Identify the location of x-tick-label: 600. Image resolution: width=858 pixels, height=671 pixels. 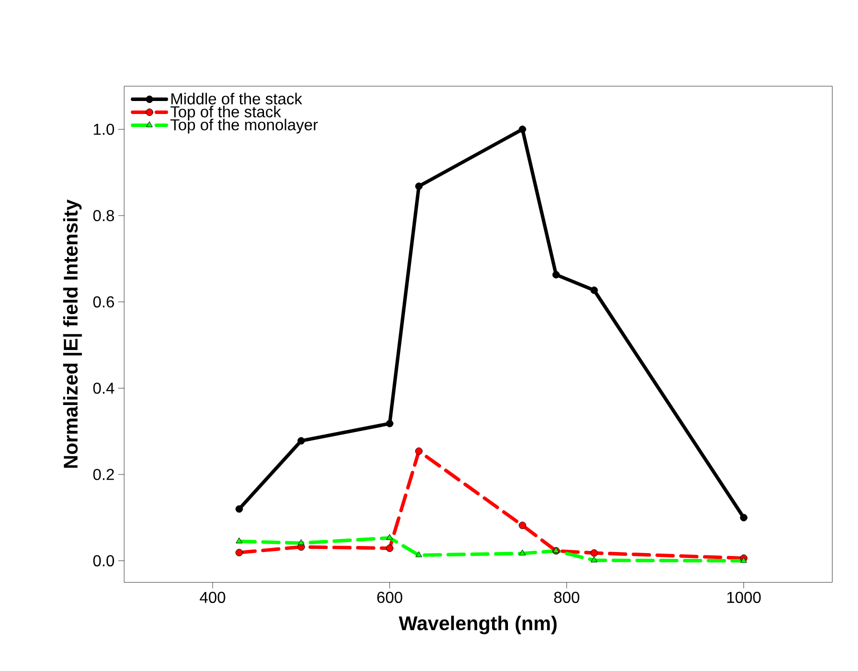
(389, 597).